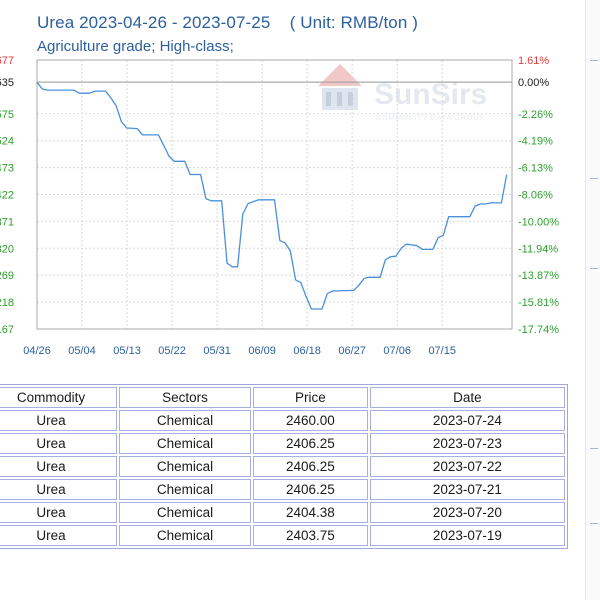 The image size is (600, 600). Describe the element at coordinates (37, 351) in the screenshot. I see `x-tick-label: 04/26` at that location.